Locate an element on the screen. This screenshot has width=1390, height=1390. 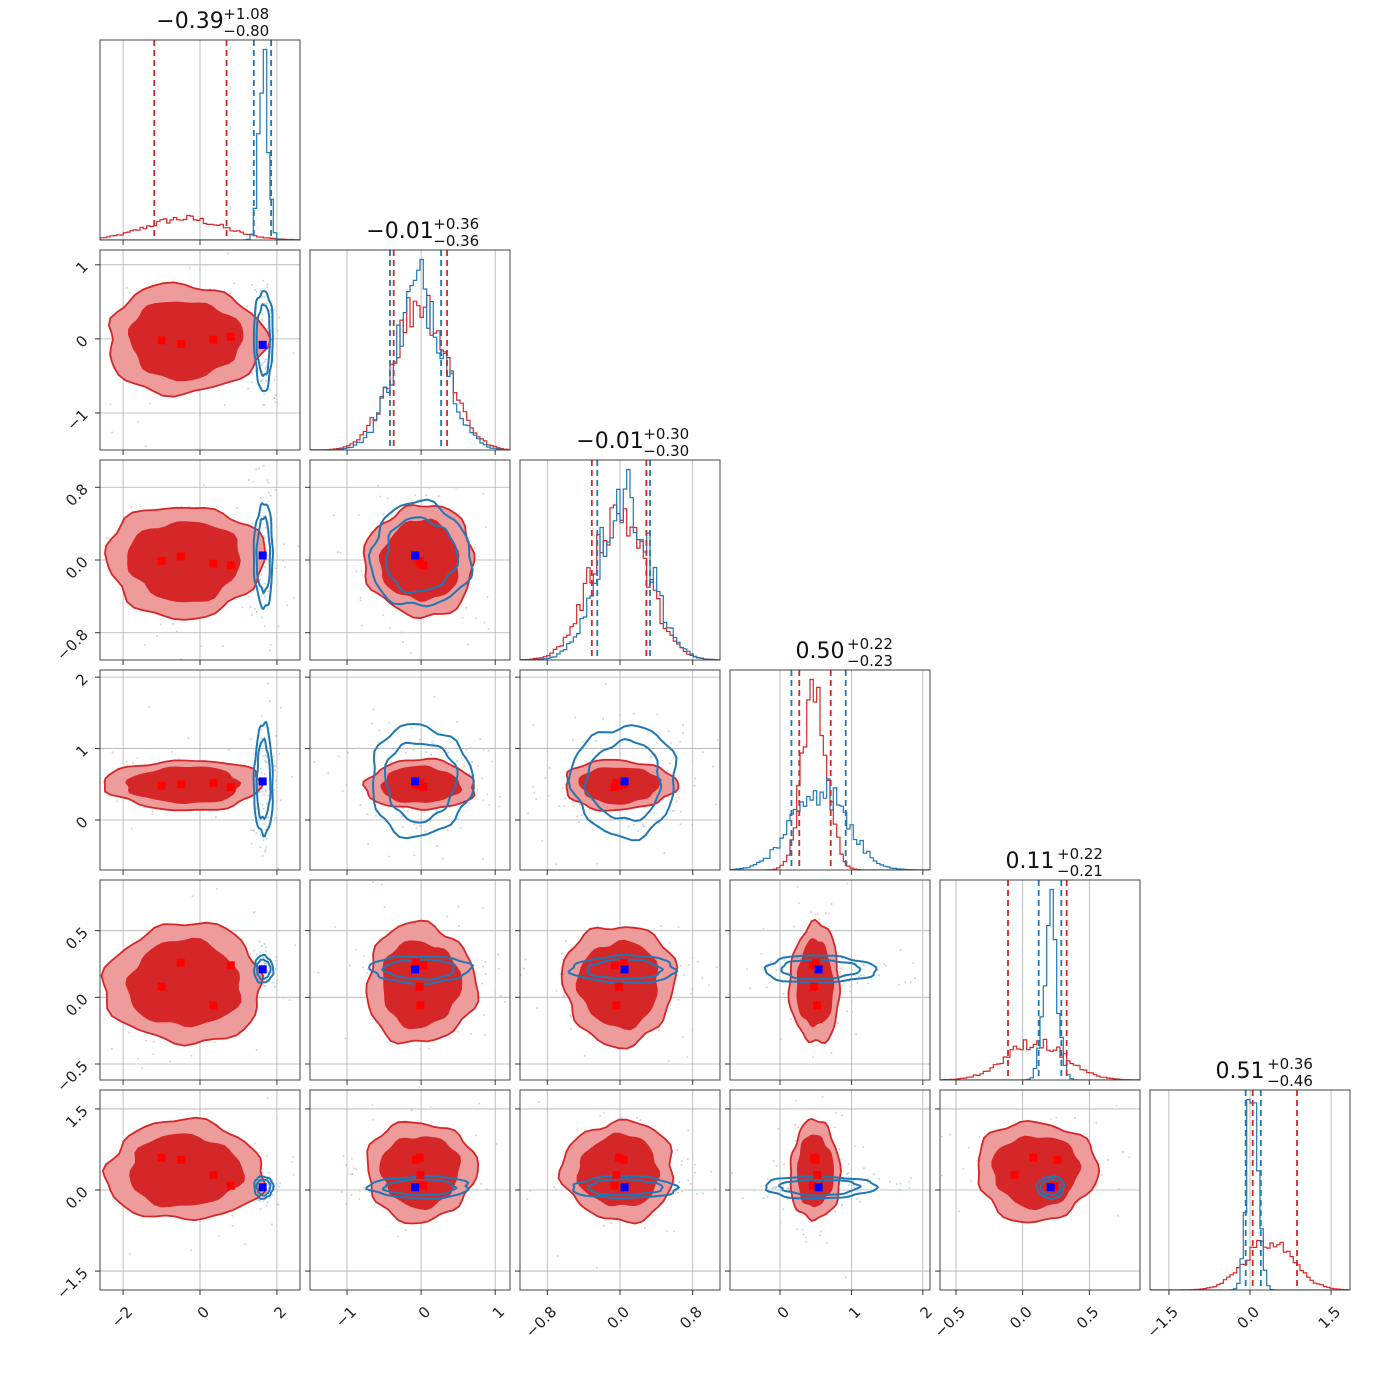
y-tick-label: 0 is located at coordinates (81, 822).